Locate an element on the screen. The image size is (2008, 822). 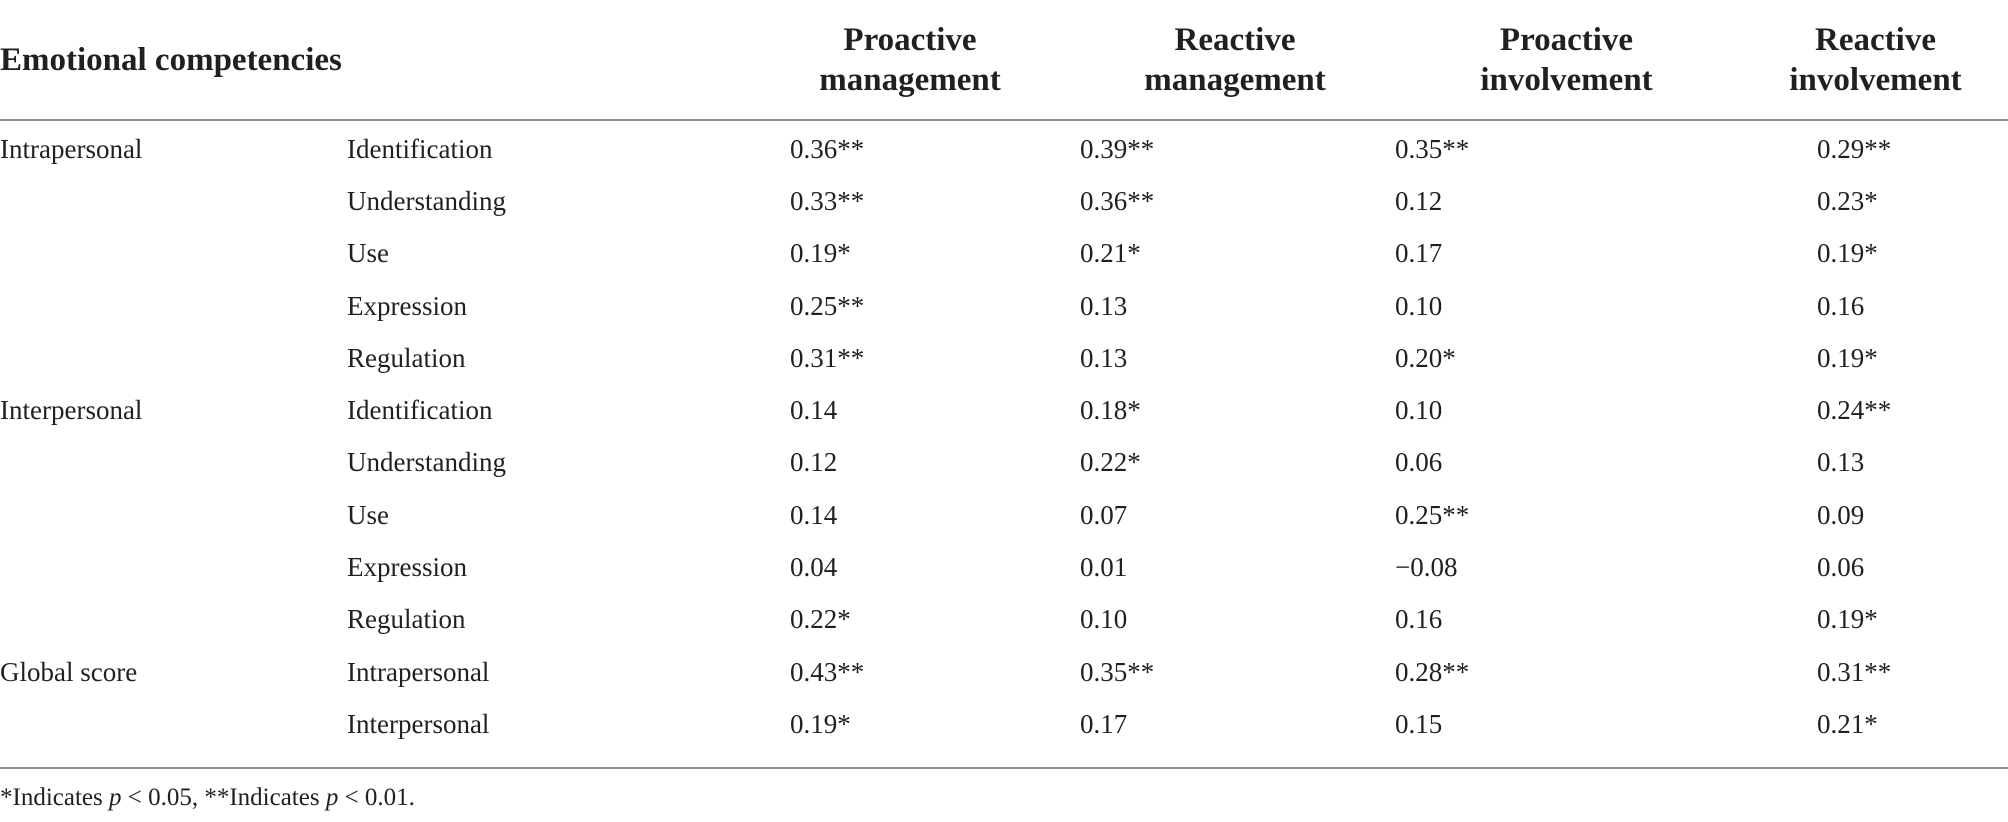
cell-proactive-management: 0.33** is located at coordinates (827, 200).